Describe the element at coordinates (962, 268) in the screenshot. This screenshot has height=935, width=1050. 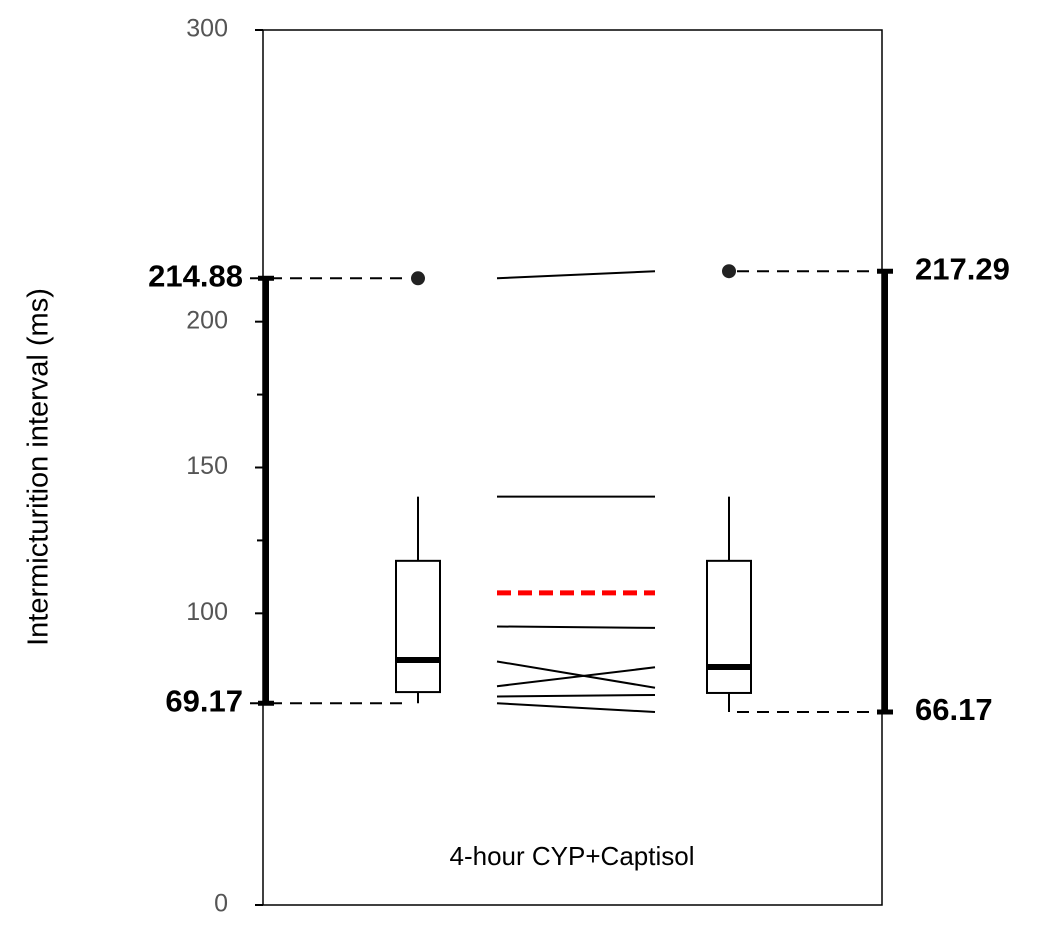
I see `range-label: 217.29` at that location.